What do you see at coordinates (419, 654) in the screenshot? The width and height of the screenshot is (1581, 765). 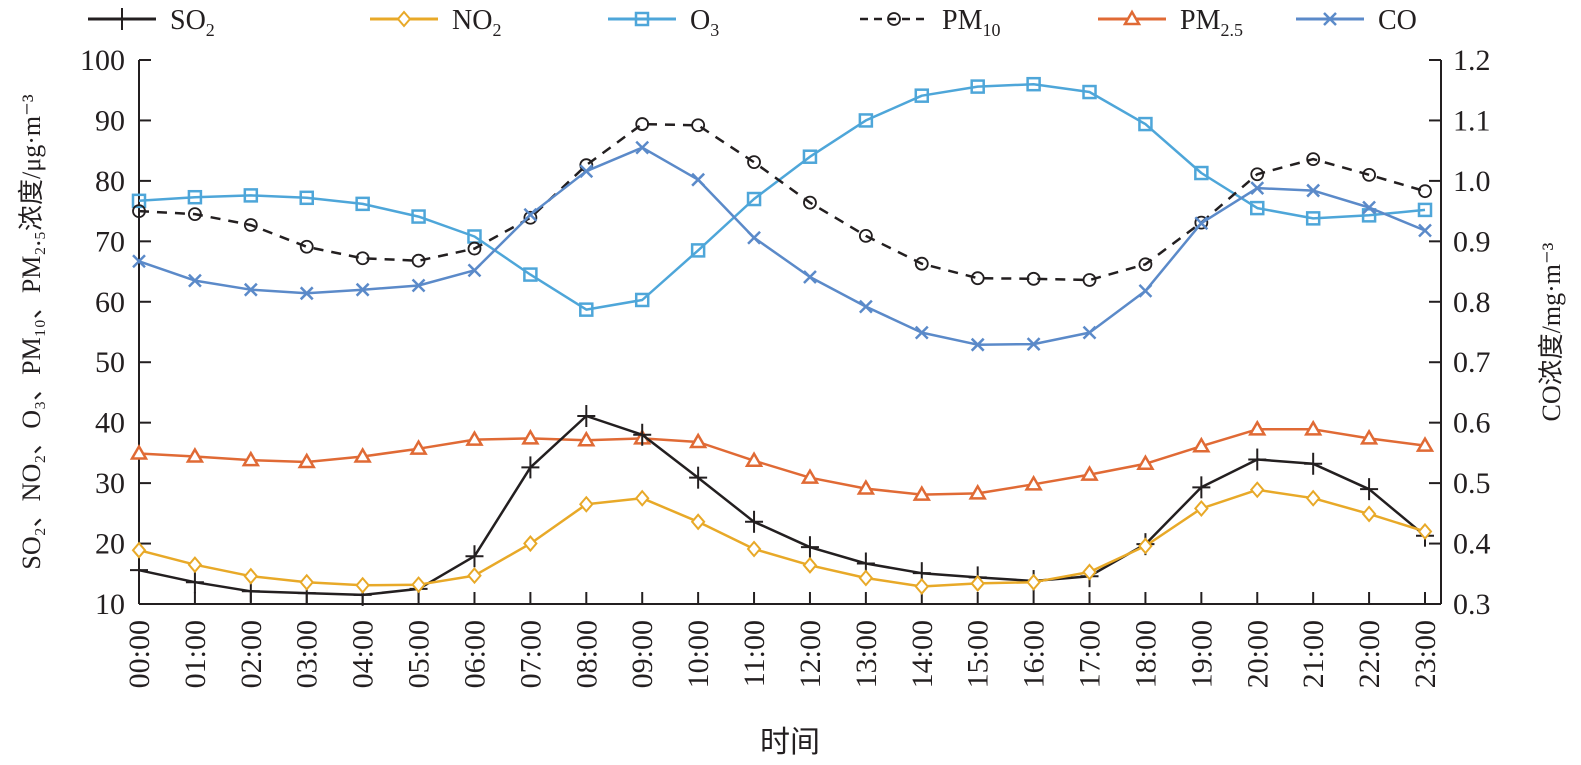 I see `x-tick-label: 05:00` at bounding box center [419, 654].